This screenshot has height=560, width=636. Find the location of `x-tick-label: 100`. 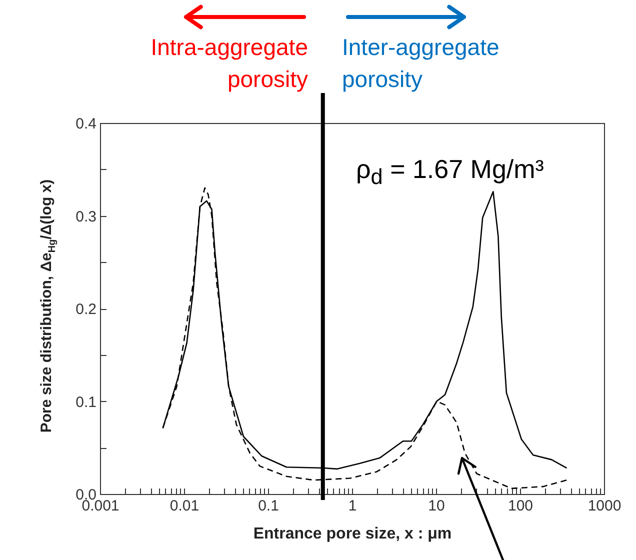

x-tick-label: 100 is located at coordinates (521, 506).